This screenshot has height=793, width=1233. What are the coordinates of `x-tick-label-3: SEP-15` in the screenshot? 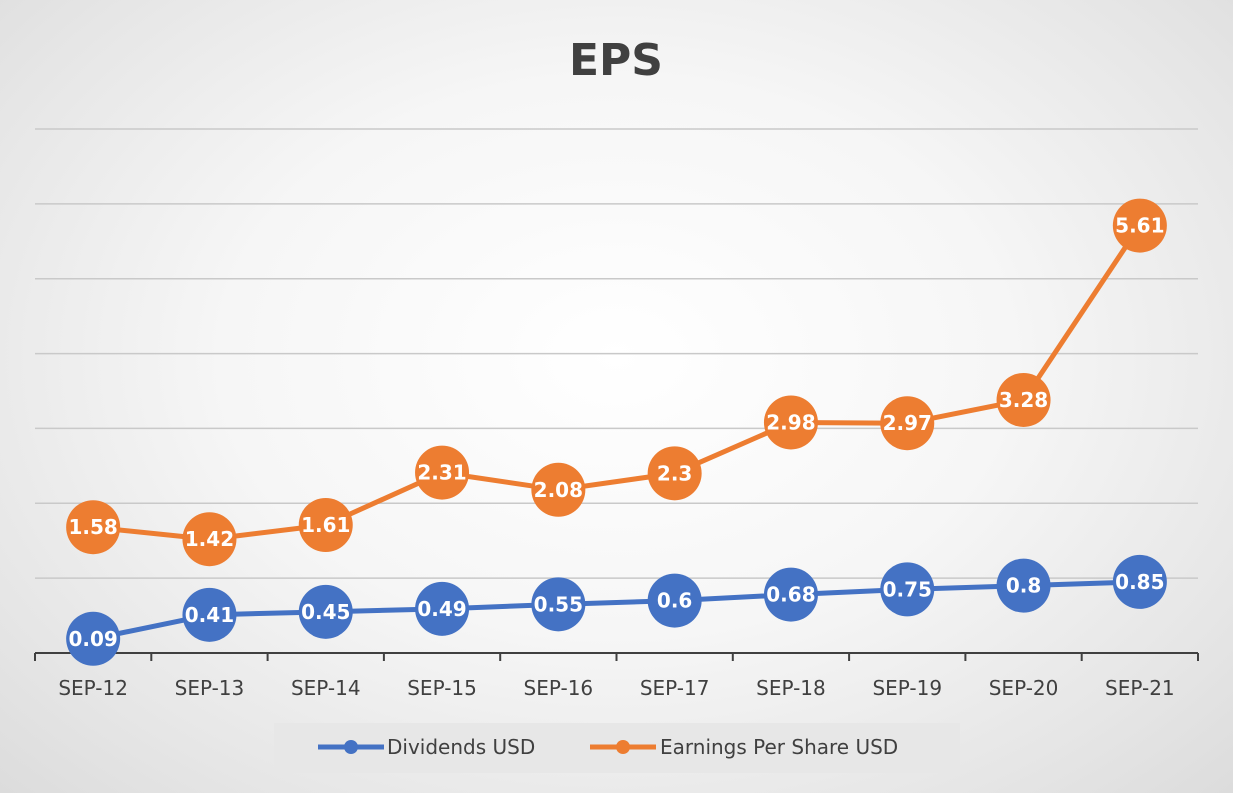 It's located at (442, 688).